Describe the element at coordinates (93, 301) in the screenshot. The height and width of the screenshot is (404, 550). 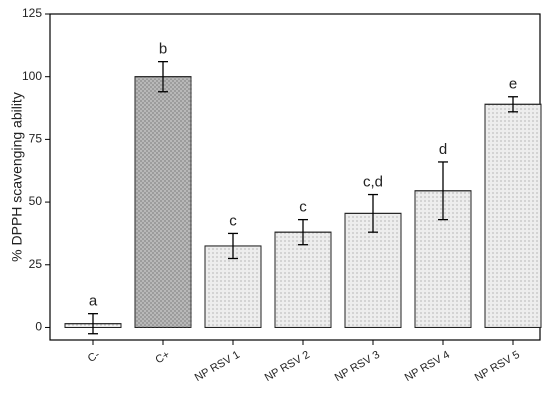
I see `annotation: a` at that location.